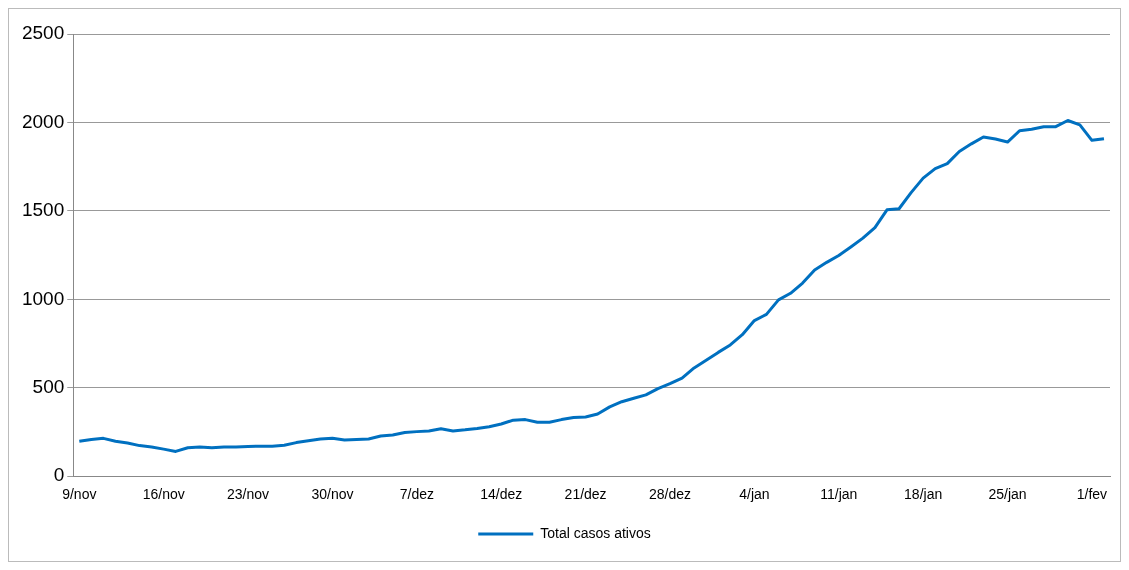 This screenshot has width=1129, height=570. What do you see at coordinates (416, 494) in the screenshot?
I see `x-tick-label: 7/dez` at bounding box center [416, 494].